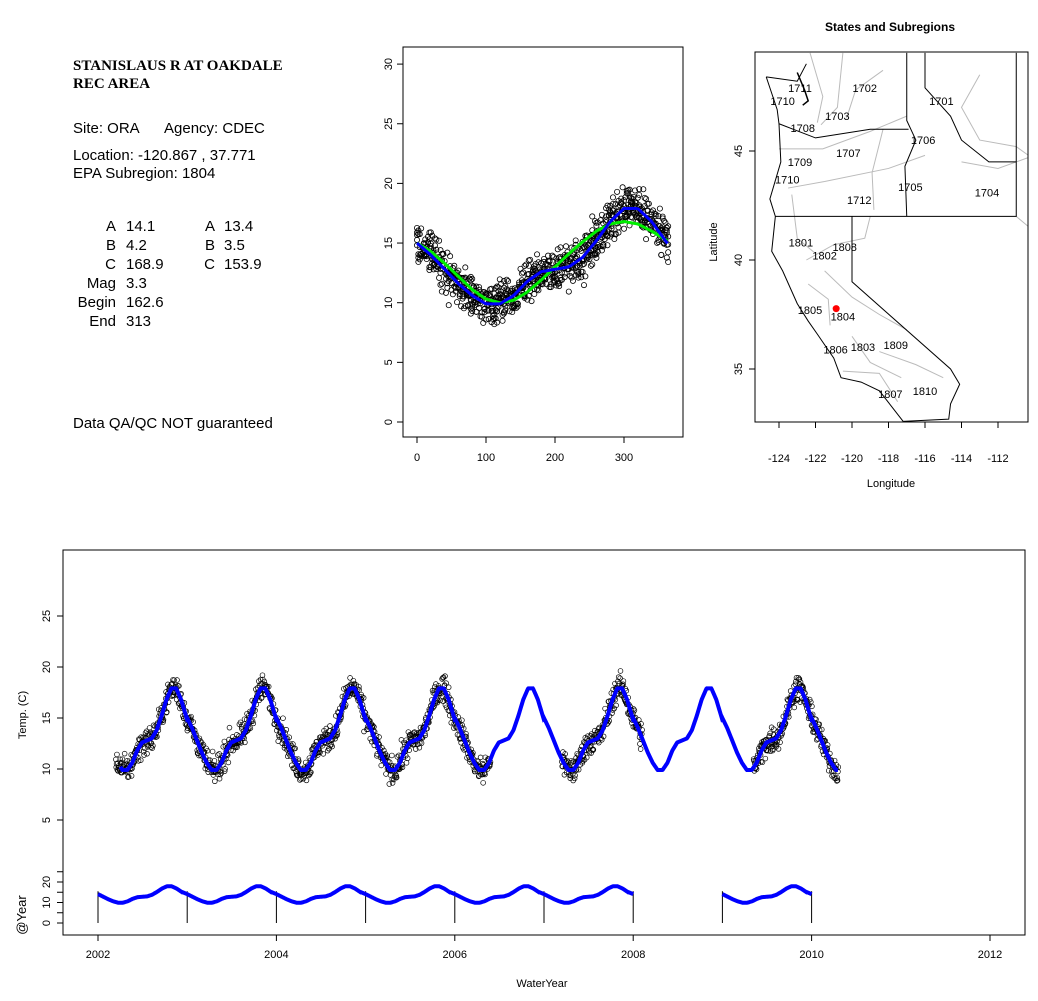 This screenshot has width=1038, height=1001. Describe the element at coordinates (633, 955) in the screenshot. I see `x-tick-label: 2008` at that location.